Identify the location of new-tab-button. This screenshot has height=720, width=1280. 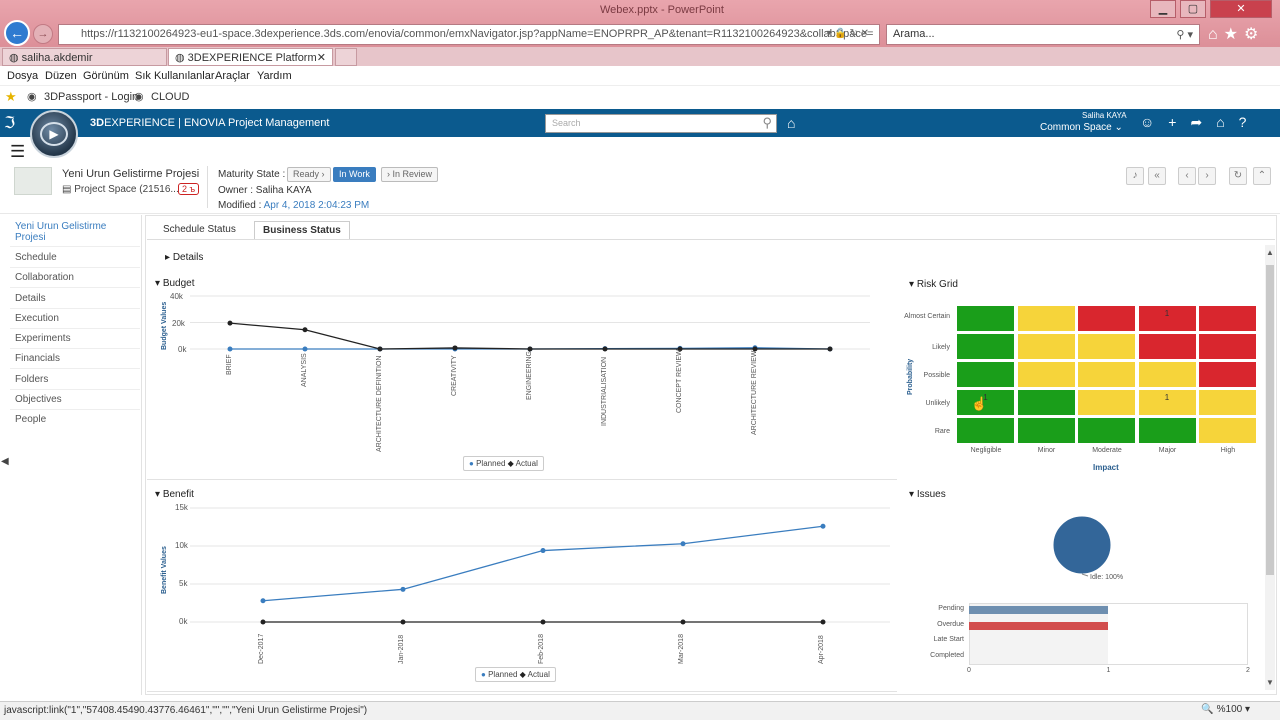
(346, 57).